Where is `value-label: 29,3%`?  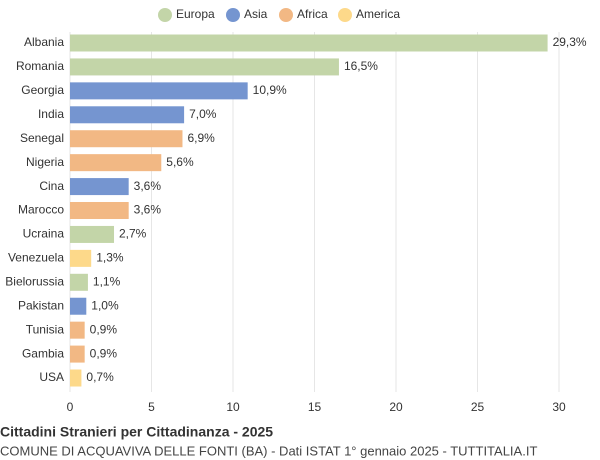
value-label: 29,3% is located at coordinates (570, 42).